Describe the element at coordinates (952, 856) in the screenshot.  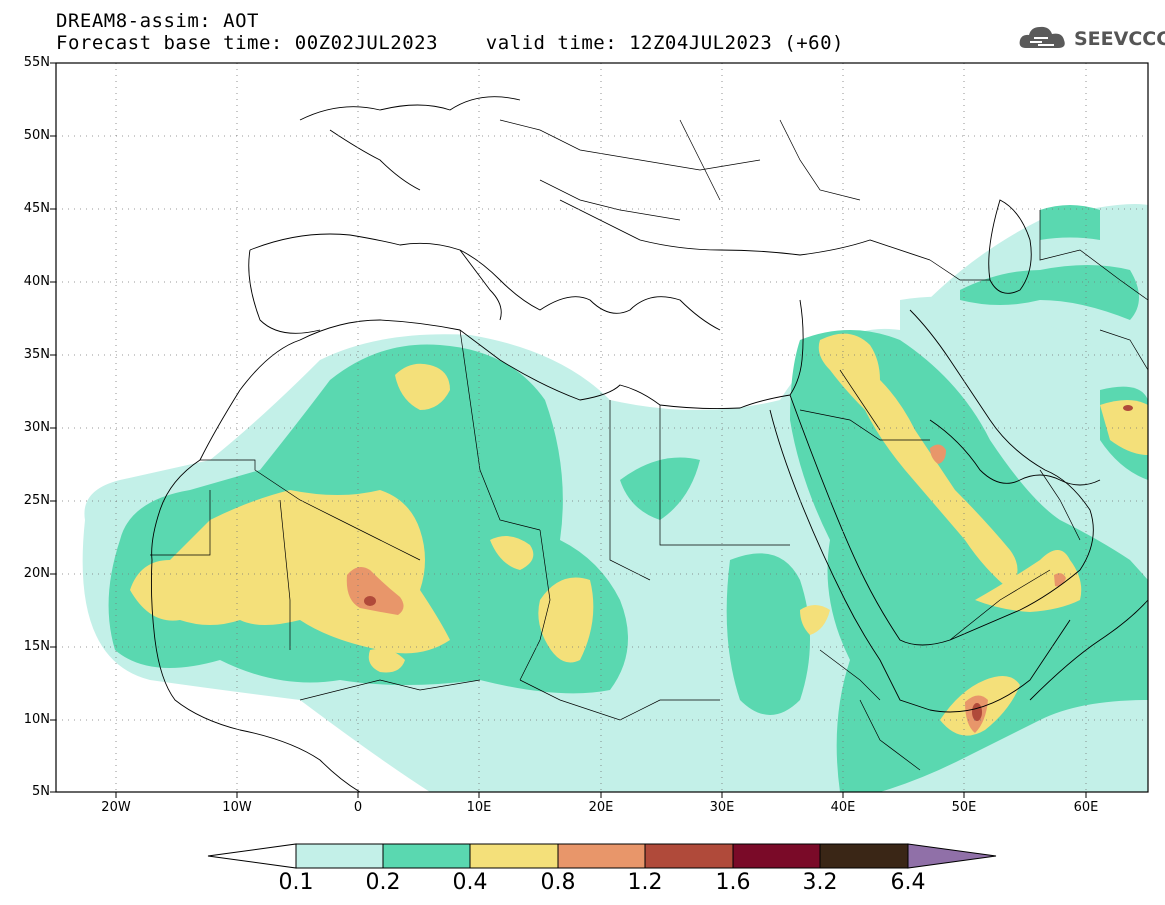
I see `colorbar-high-arrow` at that location.